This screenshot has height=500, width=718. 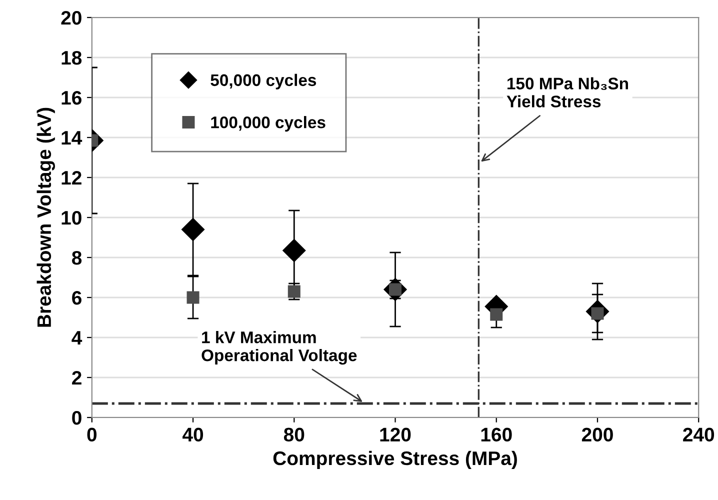 What do you see at coordinates (263, 82) in the screenshot?
I see `legend-label: 50,000 cycles` at bounding box center [263, 82].